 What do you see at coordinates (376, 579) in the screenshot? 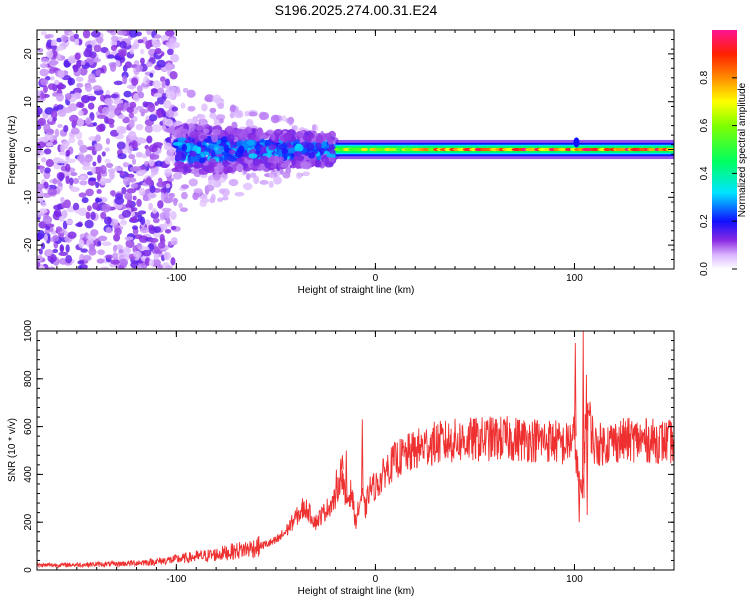
I see `x-tick-label: 0` at bounding box center [376, 579].